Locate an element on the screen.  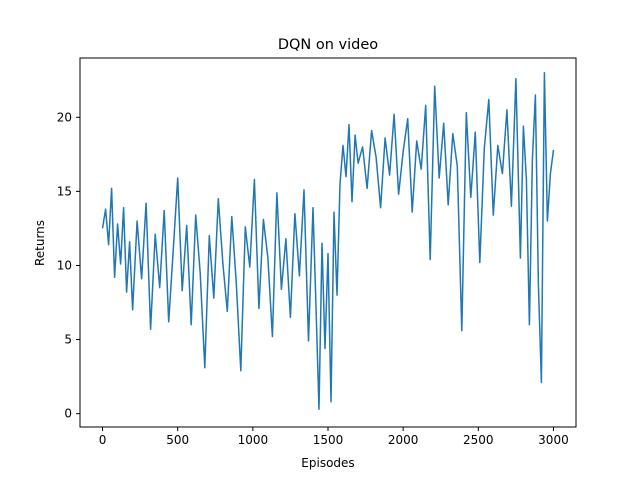
y-tick-label: 5 is located at coordinates (68, 340).